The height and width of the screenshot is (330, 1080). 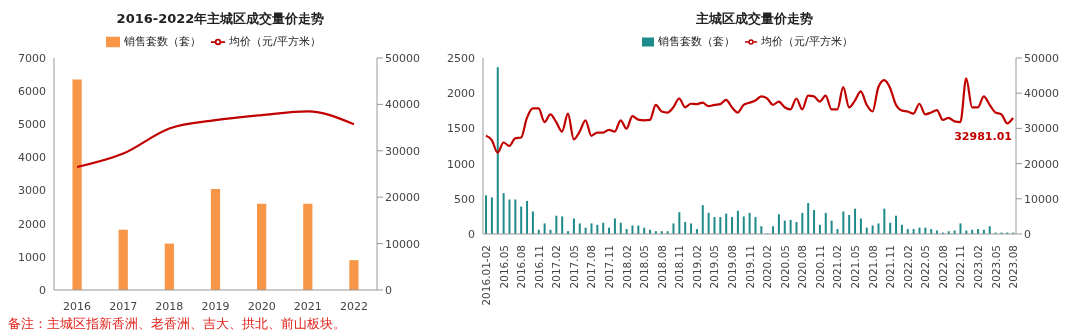 I want to click on y-tick-label: 3000, so click(x=32, y=191).